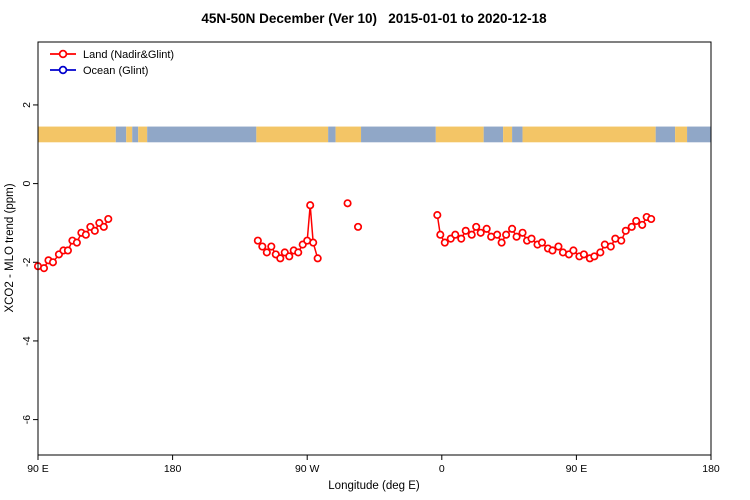 This screenshot has width=750, height=500. Describe the element at coordinates (27, 419) in the screenshot. I see `y-tick-label: -6` at that location.